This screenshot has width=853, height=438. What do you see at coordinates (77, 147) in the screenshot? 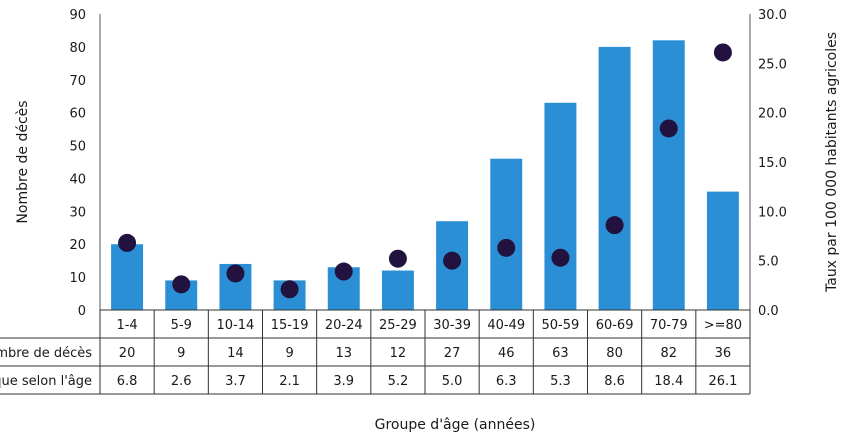
I see `y-tick-label: 50` at bounding box center [77, 147].